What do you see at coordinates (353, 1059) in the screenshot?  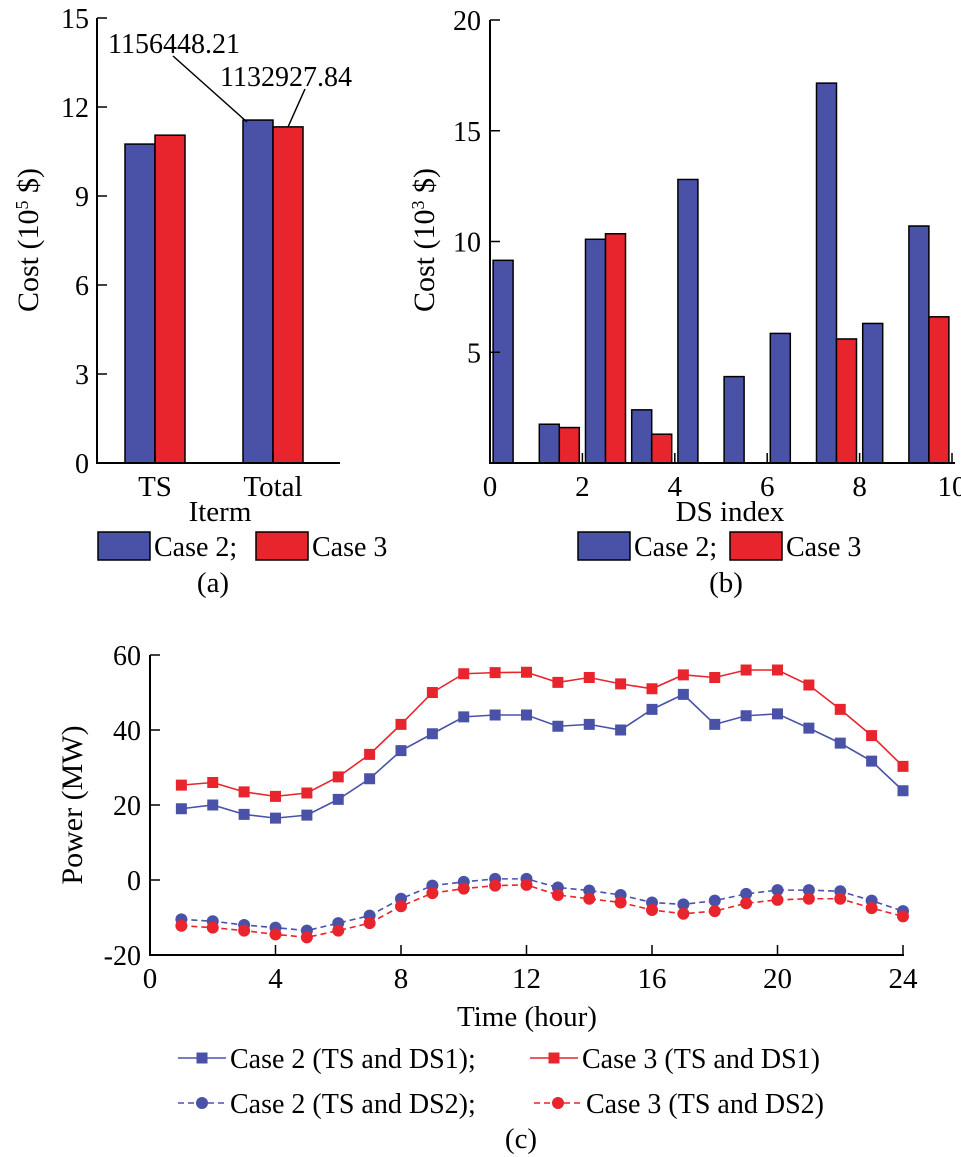 I see `legend-label-series-1: Case 2 (TS and DS1);` at bounding box center [353, 1059].